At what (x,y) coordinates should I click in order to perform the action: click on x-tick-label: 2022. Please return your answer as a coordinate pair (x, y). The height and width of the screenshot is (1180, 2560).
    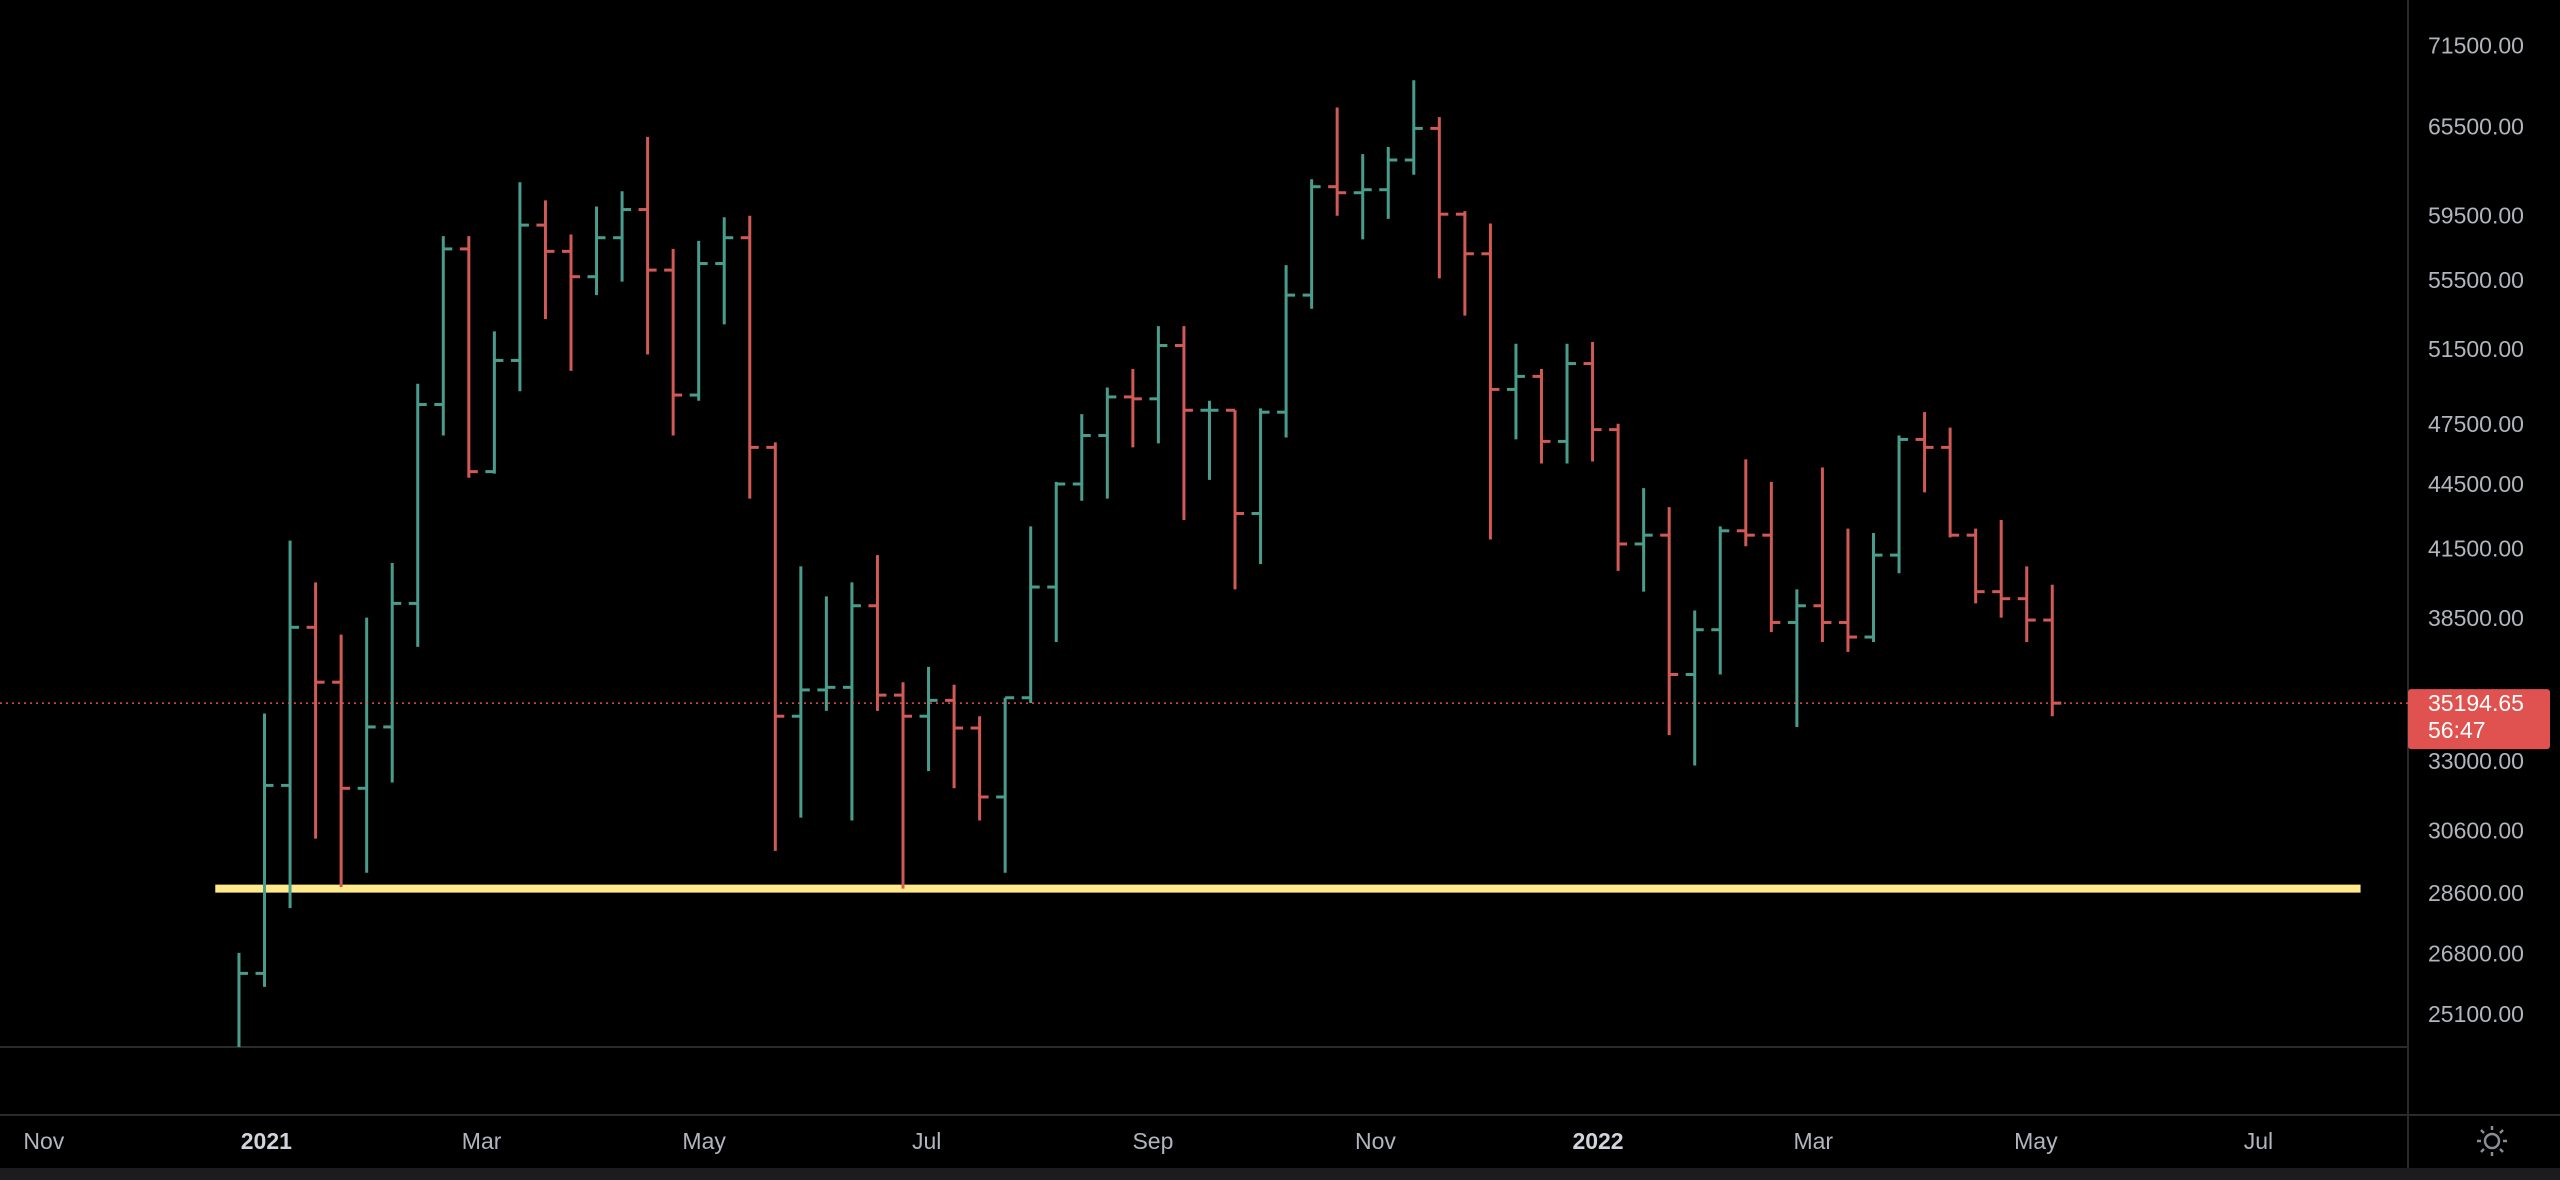
    Looking at the image, I should click on (1597, 1141).